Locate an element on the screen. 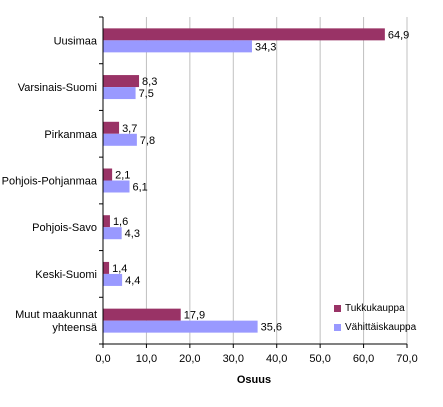 The height and width of the screenshot is (407, 443). x-tick-label: 0,0 is located at coordinates (102, 359).